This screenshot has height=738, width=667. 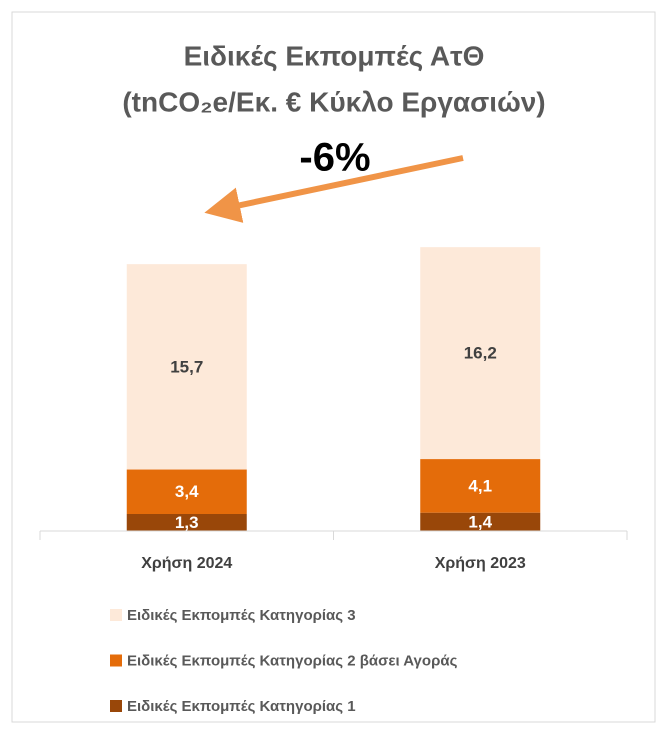 I want to click on data-label: 15,7, so click(x=186, y=366).